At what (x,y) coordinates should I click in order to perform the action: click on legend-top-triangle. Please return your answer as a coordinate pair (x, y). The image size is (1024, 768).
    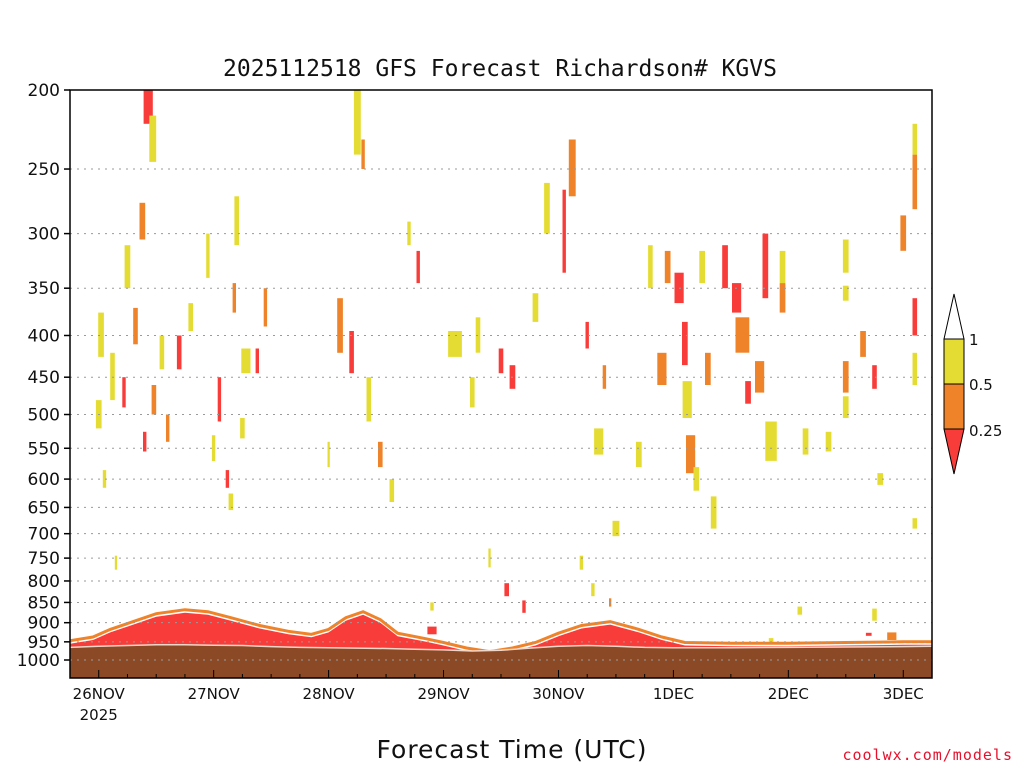
    Looking at the image, I should click on (954, 316).